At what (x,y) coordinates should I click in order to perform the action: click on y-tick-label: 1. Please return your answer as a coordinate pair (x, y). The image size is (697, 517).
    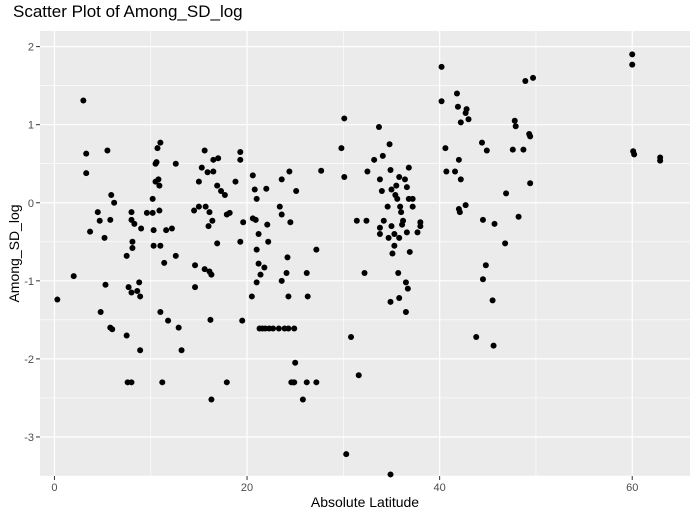
    Looking at the image, I should click on (31, 126).